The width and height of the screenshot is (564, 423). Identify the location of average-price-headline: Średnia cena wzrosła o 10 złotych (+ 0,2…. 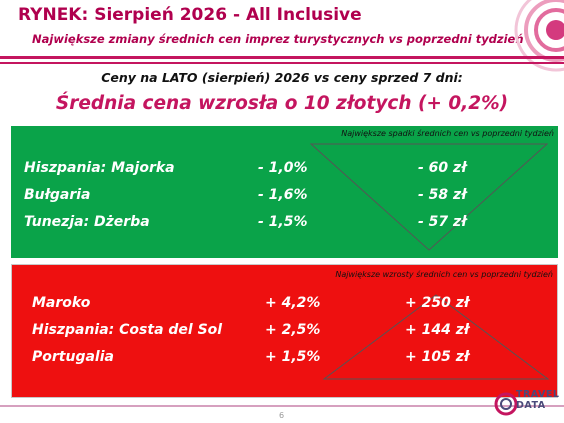
(282, 103).